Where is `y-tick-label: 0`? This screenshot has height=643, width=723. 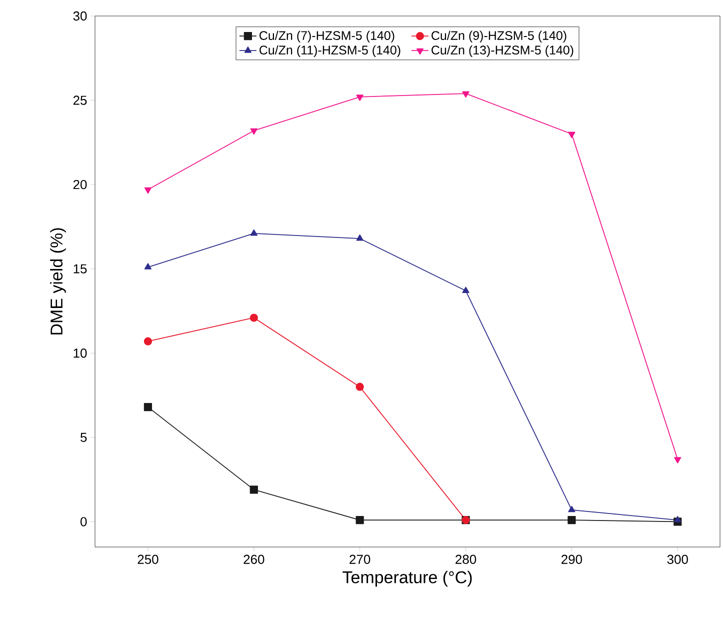
y-tick-label: 0 is located at coordinates (83, 521).